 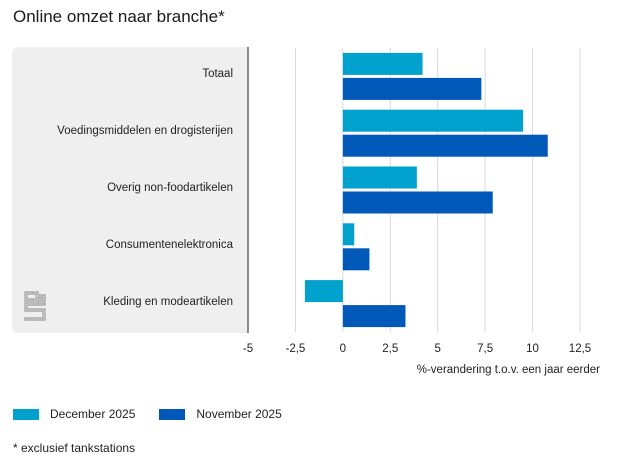 What do you see at coordinates (217, 74) in the screenshot?
I see `category-label: Totaal` at bounding box center [217, 74].